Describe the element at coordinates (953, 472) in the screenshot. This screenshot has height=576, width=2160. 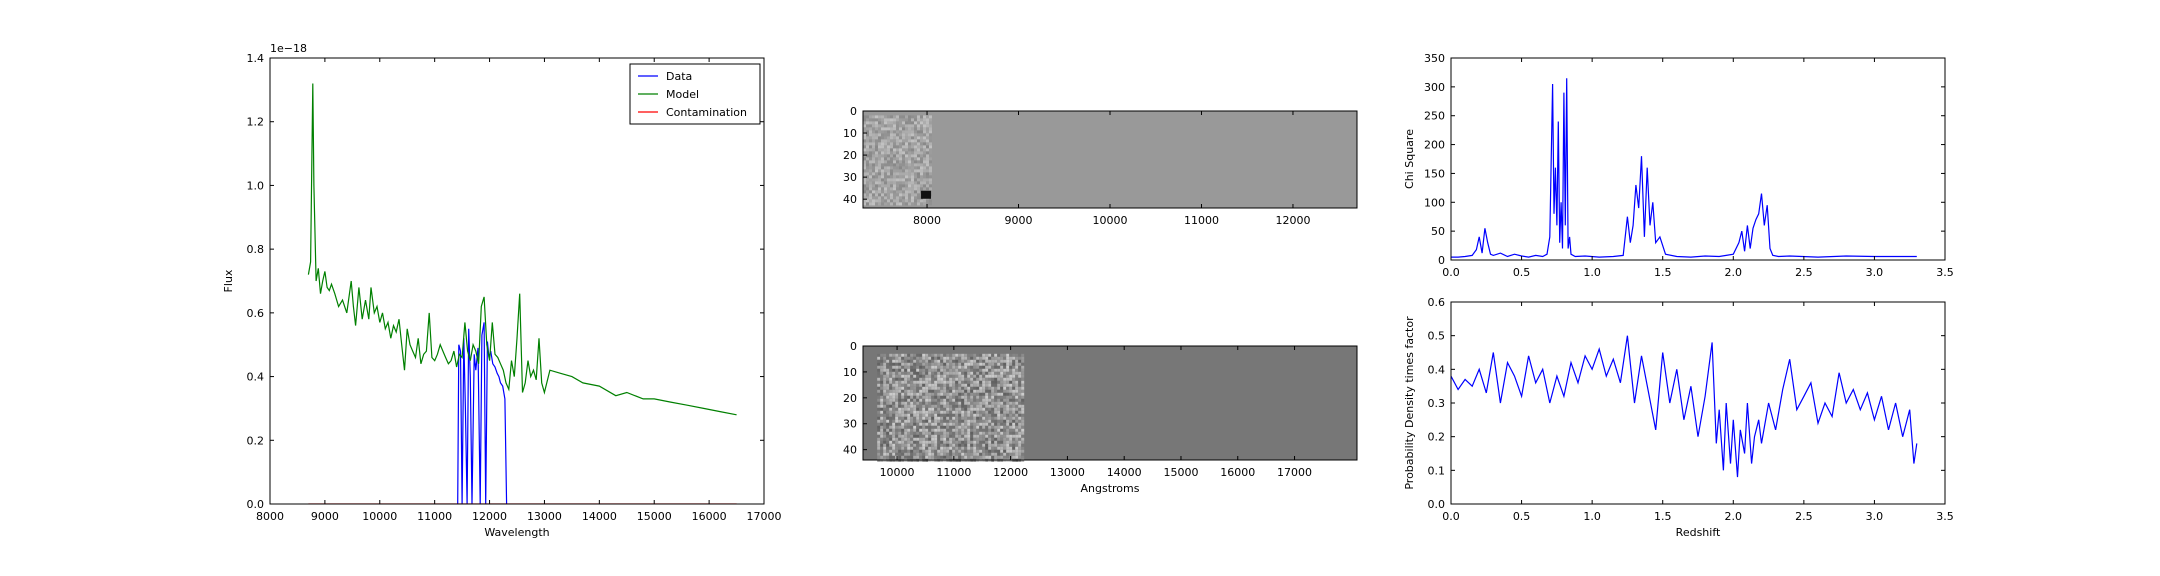
I see `x-tick-label: 11000` at that location.